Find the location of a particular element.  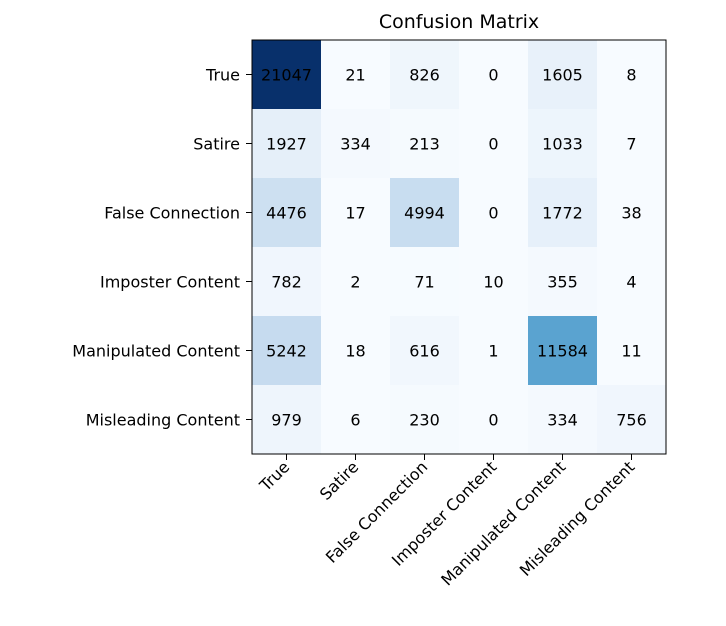

cell-value-r4-c1: 18 is located at coordinates (355, 351).